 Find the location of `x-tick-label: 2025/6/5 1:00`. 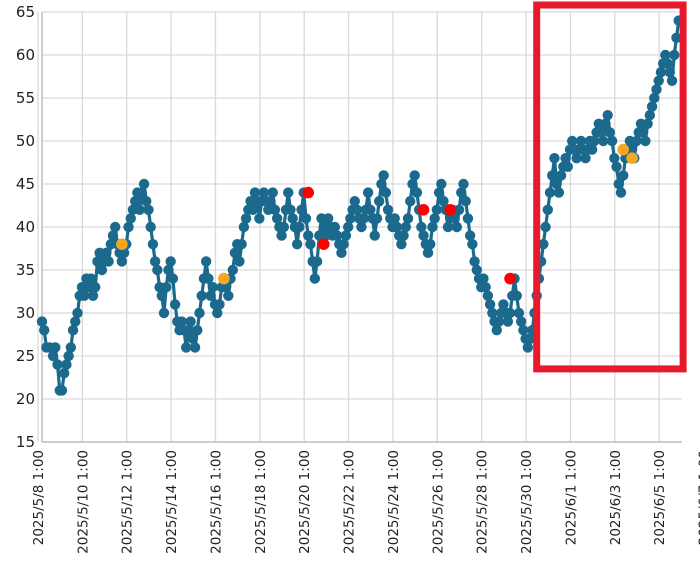

x-tick-label: 2025/6/5 1:00 is located at coordinates (660, 497).